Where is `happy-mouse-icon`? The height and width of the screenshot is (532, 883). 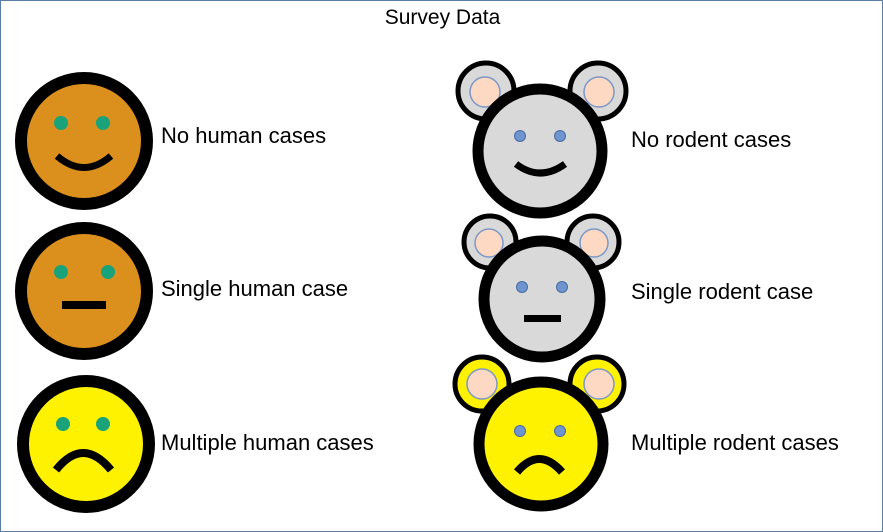
happy-mouse-icon is located at coordinates (542, 139).